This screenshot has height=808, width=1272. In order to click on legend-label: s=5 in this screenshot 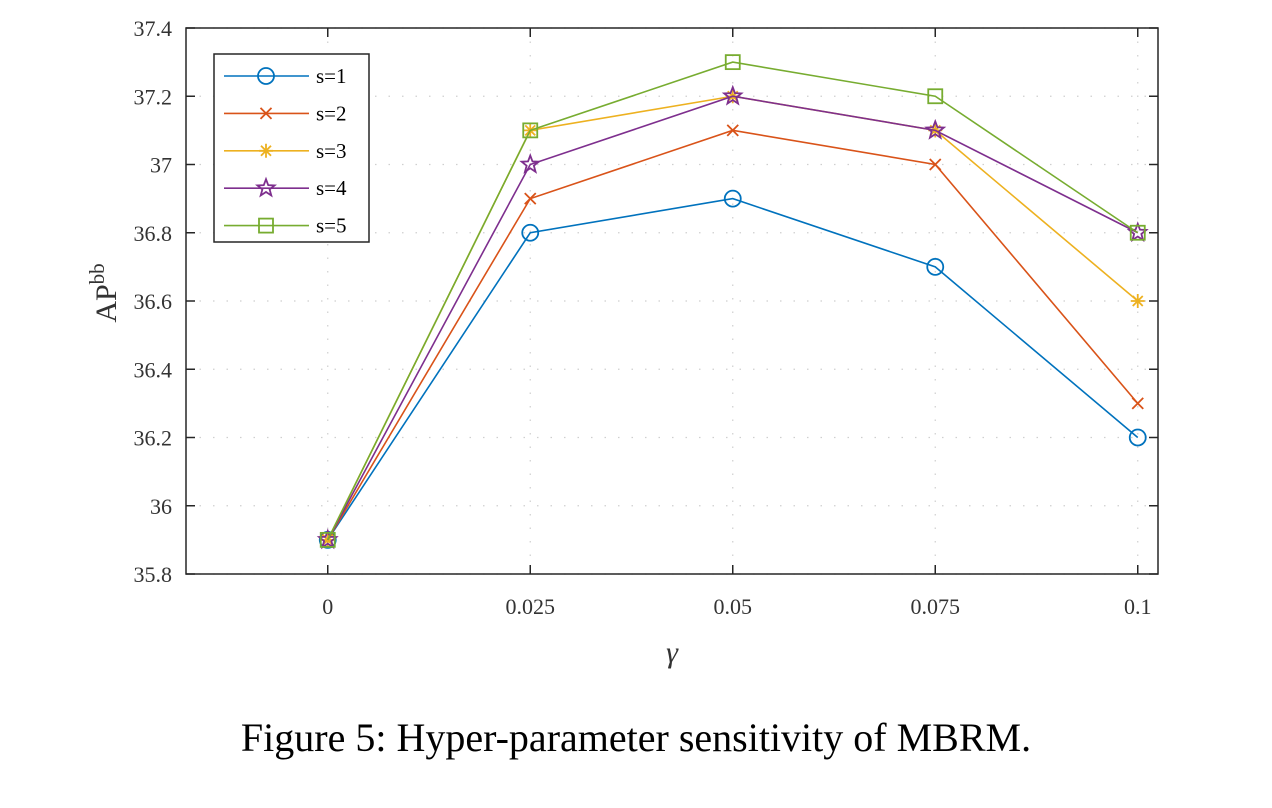, I will do `click(331, 226)`.